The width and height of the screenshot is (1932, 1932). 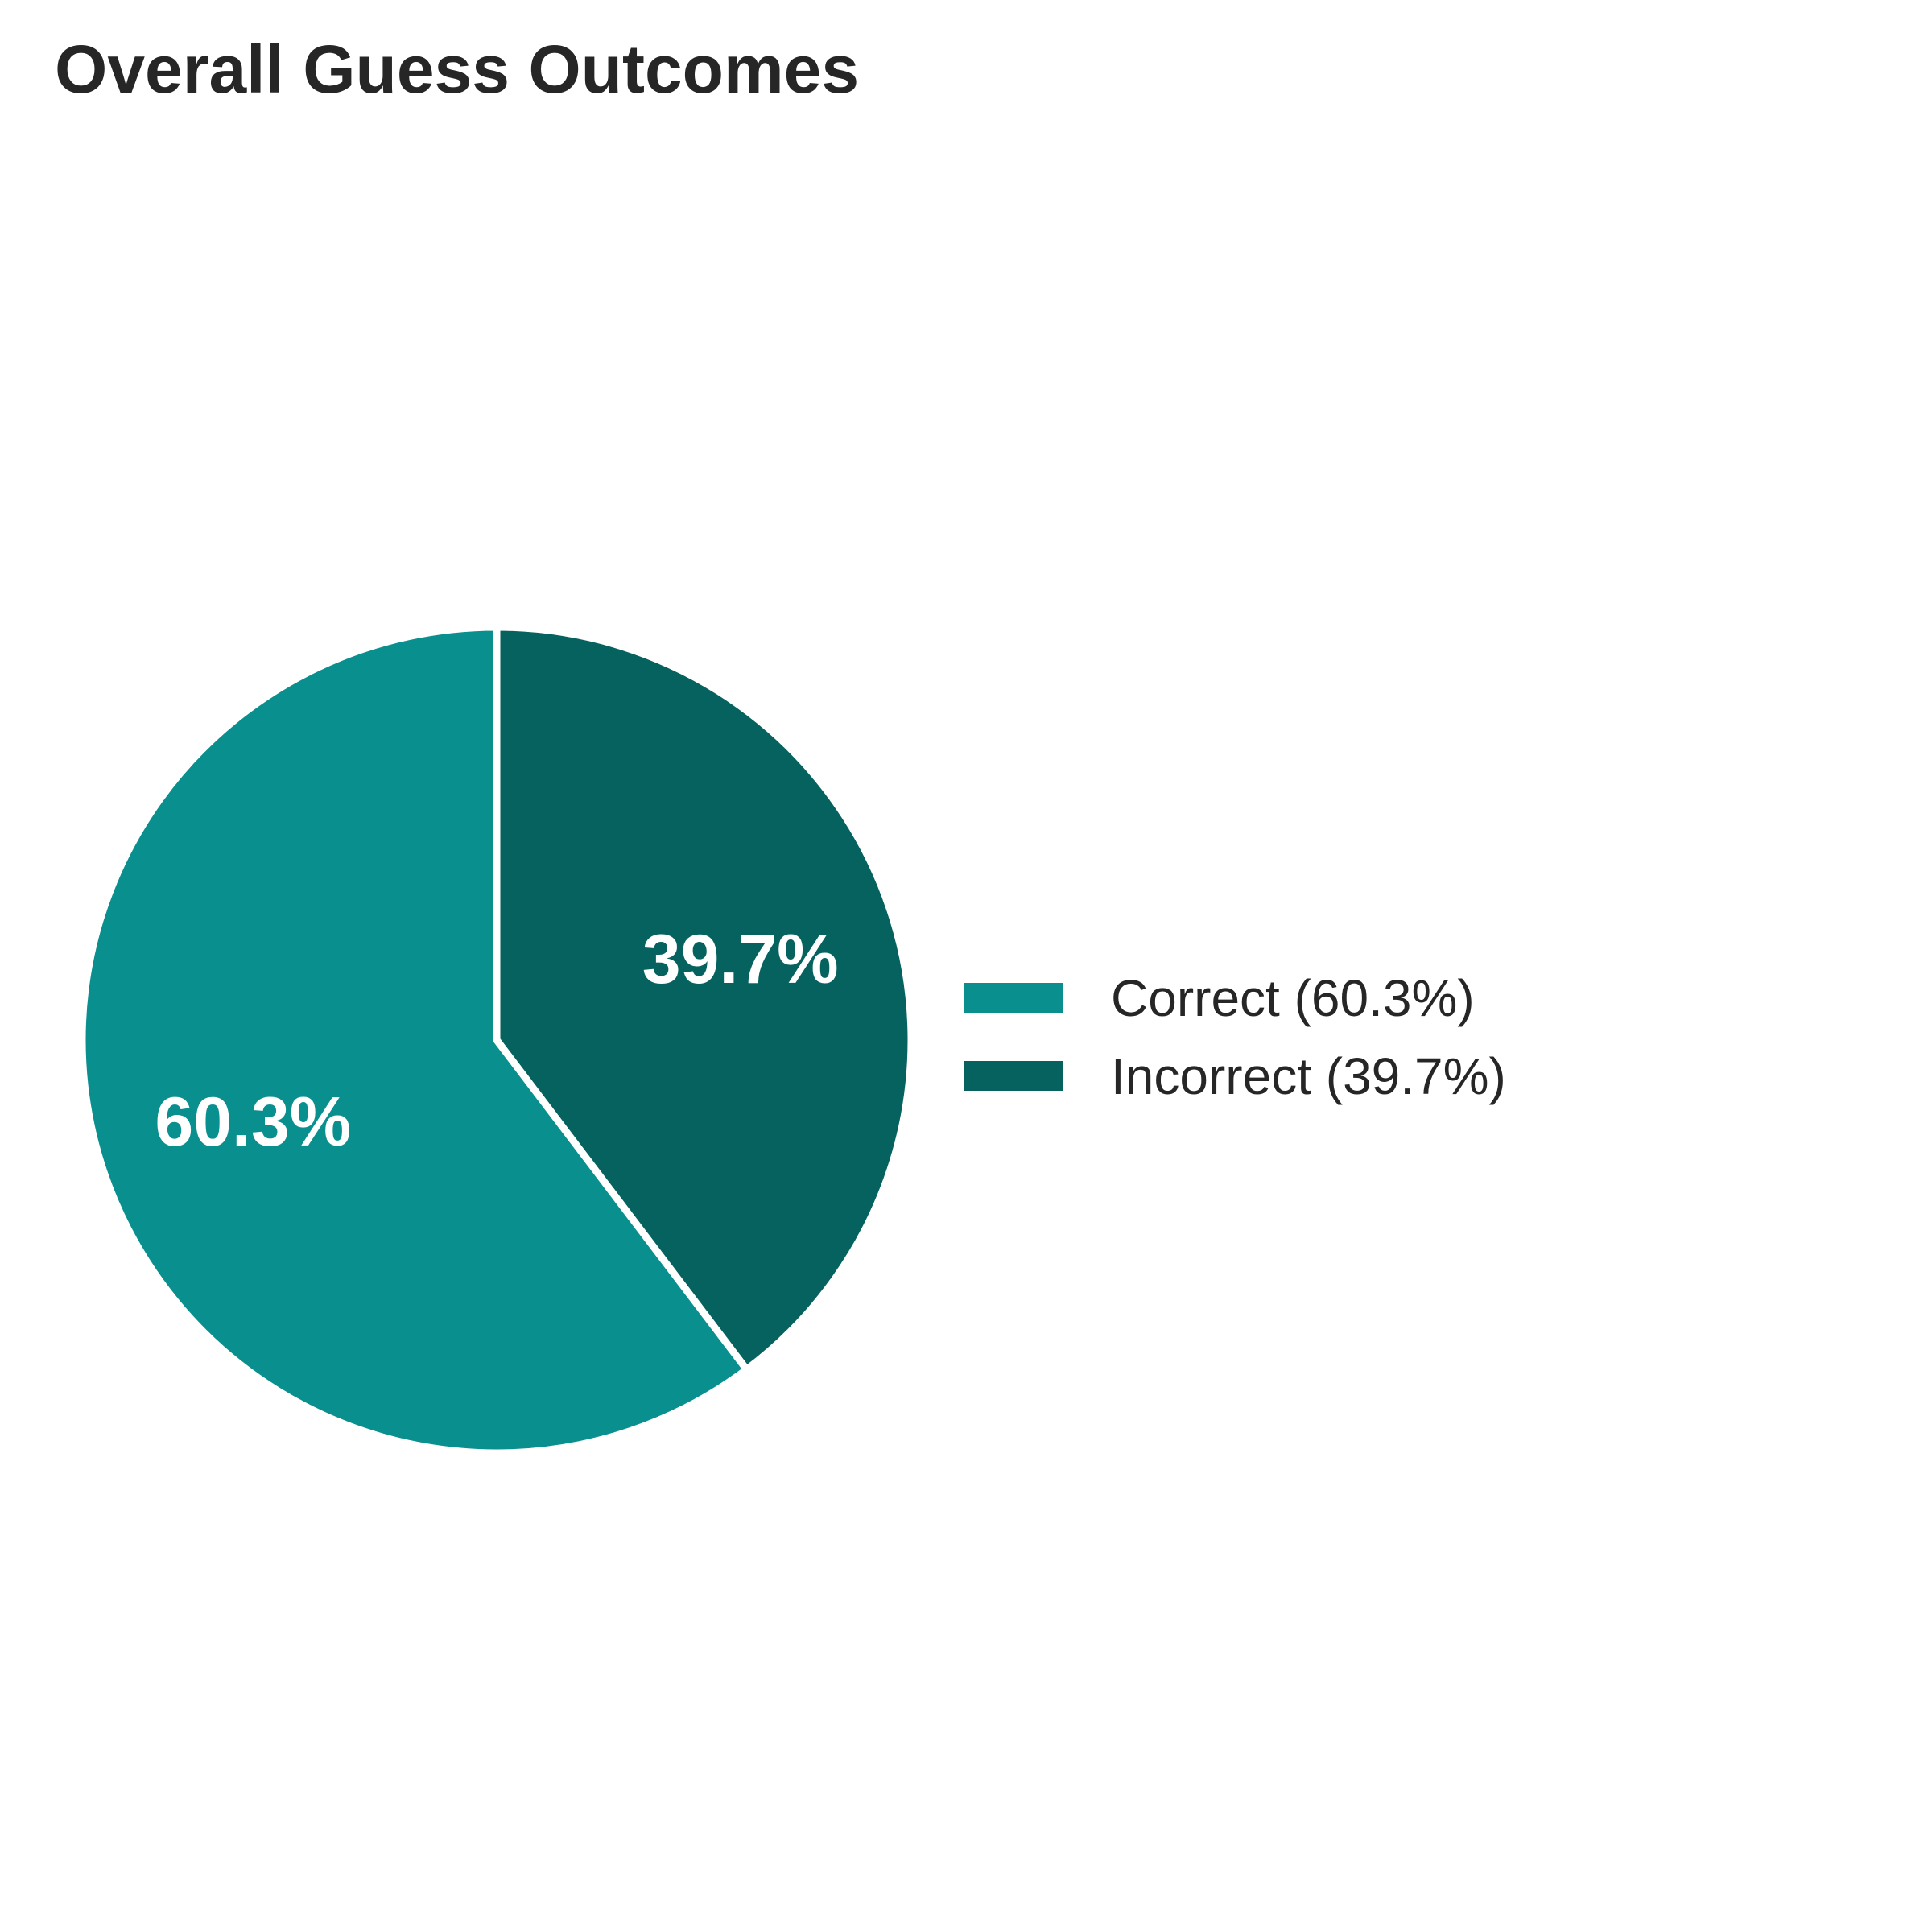 I want to click on slice-label-correct: 60.3%, so click(x=253, y=1122).